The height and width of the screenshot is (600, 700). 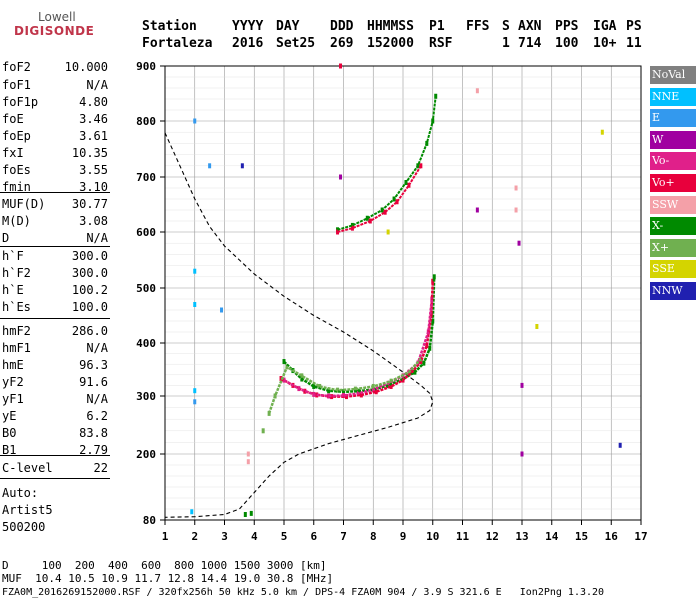 I want to click on param-value: 3.61, so click(x=93, y=136).